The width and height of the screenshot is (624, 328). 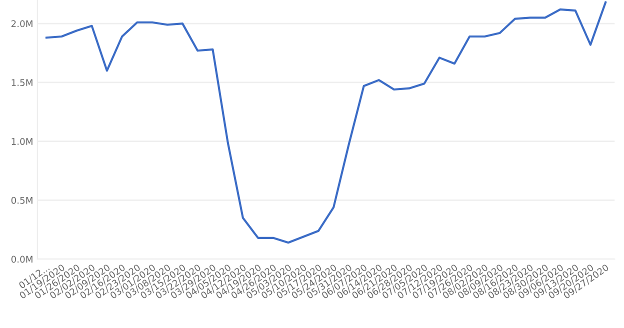 What do you see at coordinates (21, 200) in the screenshot?
I see `y-tick-label: 0.5M` at bounding box center [21, 200].